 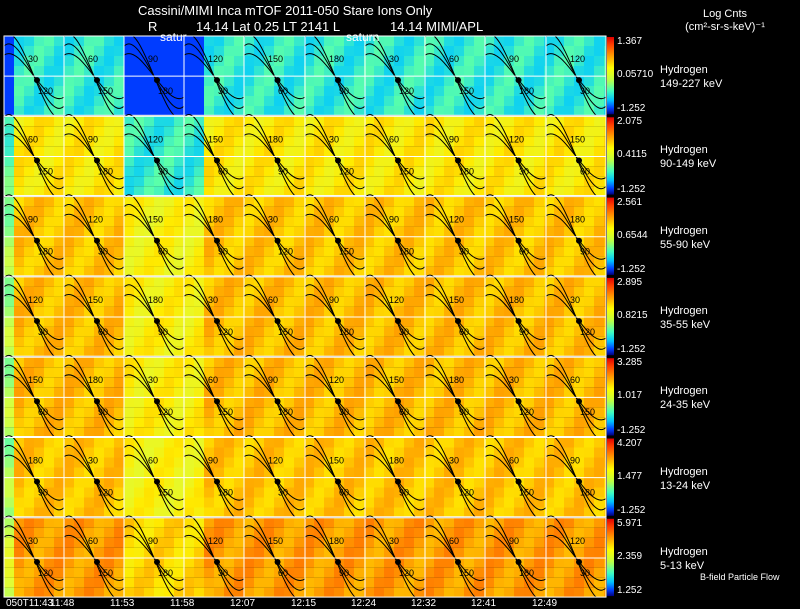 I want to click on x-tick-label: 11:58, so click(x=182, y=603).